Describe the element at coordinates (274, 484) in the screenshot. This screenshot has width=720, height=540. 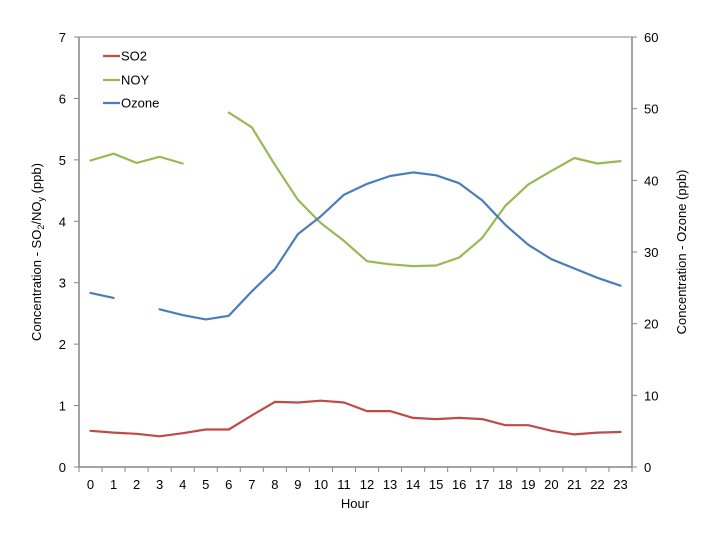
I see `x-tick-label: 8` at that location.